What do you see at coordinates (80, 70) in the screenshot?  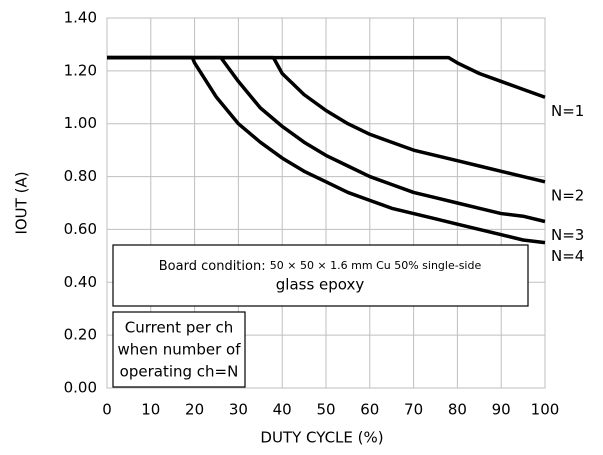 I see `y-tick-label: 1.20` at bounding box center [80, 70].